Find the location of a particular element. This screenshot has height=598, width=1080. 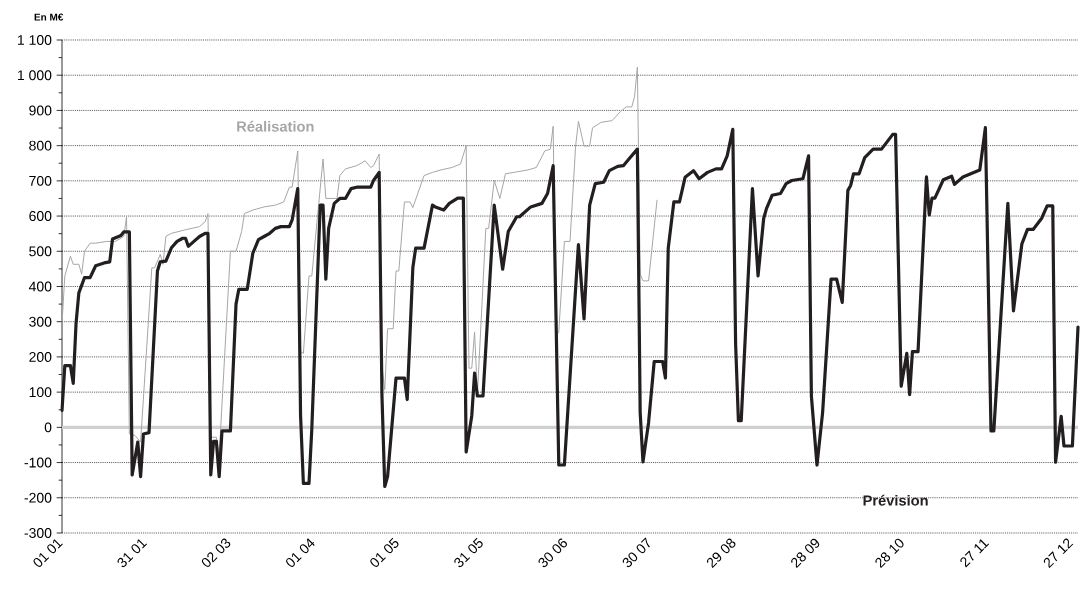

y-tick-label: 900 is located at coordinates (40, 110).